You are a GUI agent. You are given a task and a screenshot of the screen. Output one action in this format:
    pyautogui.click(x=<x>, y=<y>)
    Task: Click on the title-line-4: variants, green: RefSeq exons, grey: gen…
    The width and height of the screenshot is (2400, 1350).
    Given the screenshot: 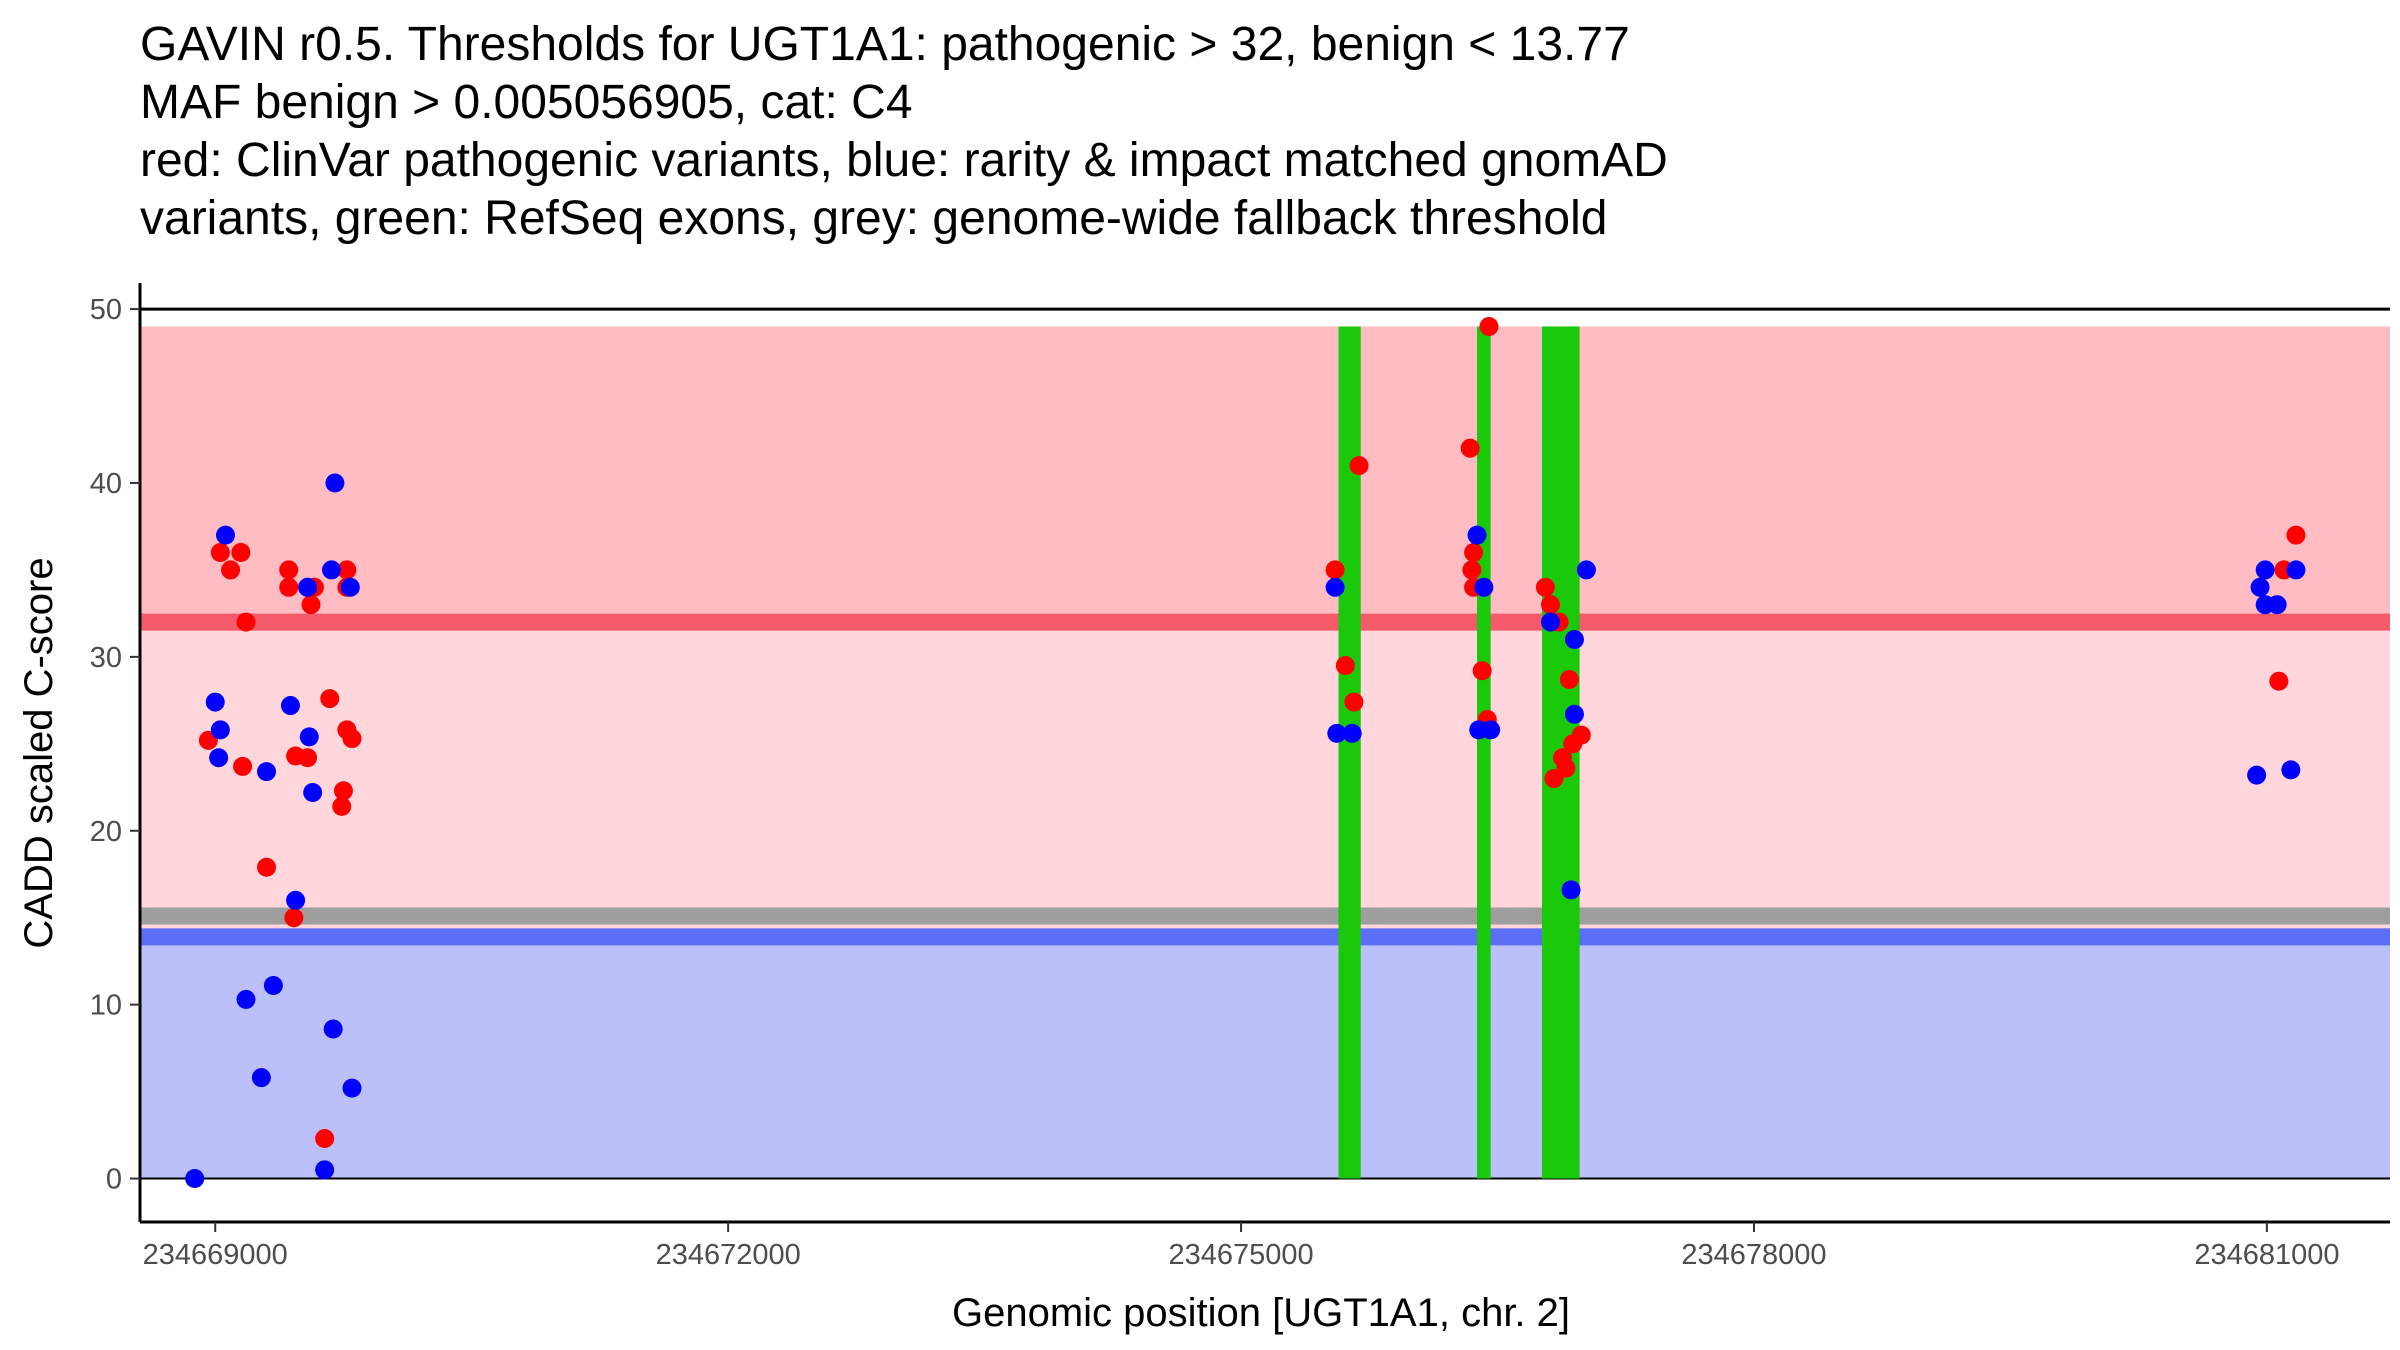 What is the action you would take?
    pyautogui.click(x=874, y=218)
    